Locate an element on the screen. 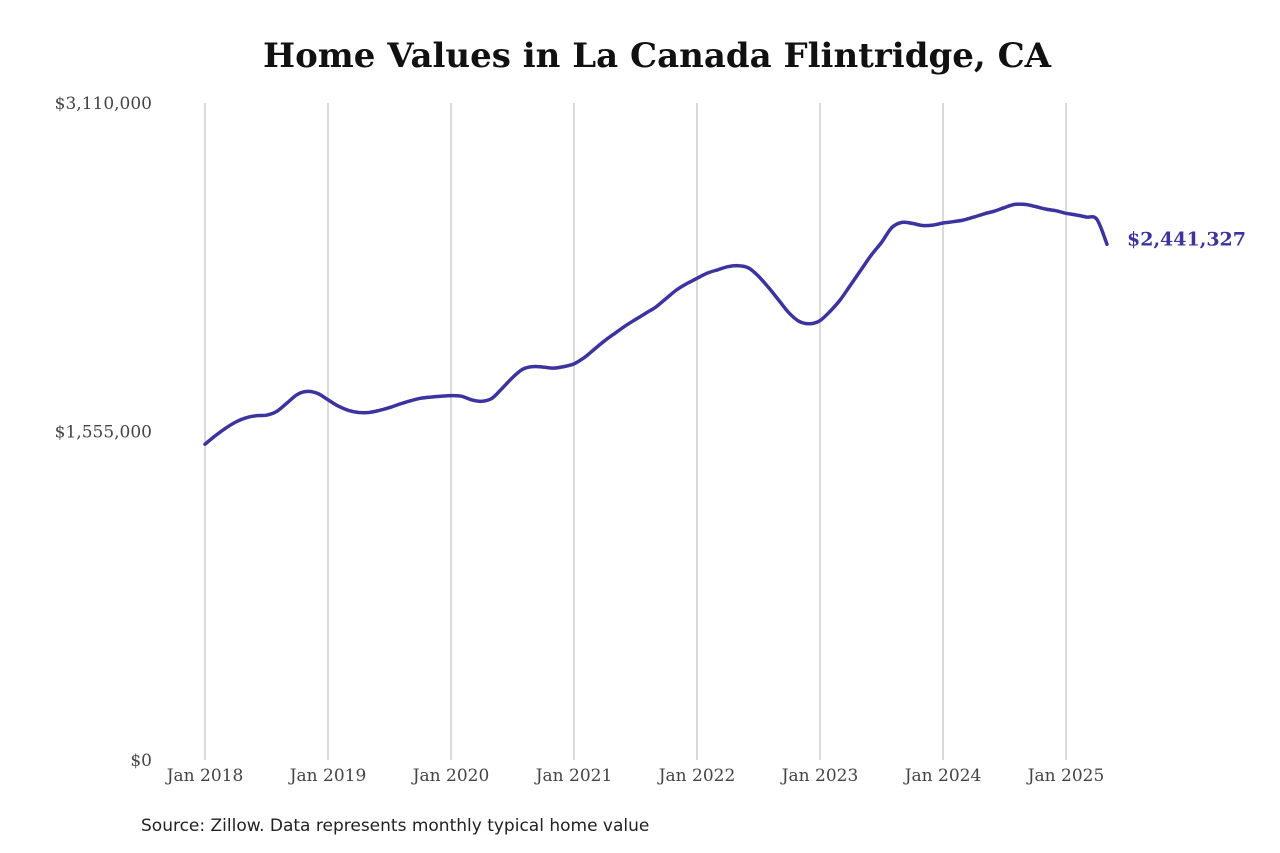 This screenshot has height=853, width=1280. x-tick-label-6: Jan 2024 is located at coordinates (942, 776).